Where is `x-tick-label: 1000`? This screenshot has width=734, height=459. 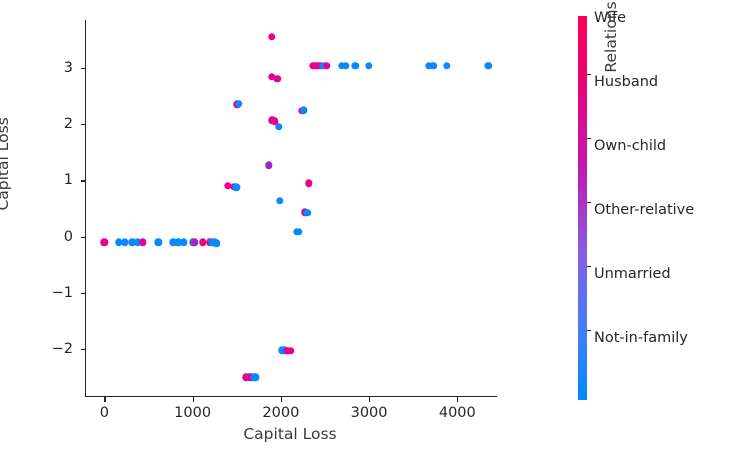
x-tick-label: 1000 is located at coordinates (193, 413).